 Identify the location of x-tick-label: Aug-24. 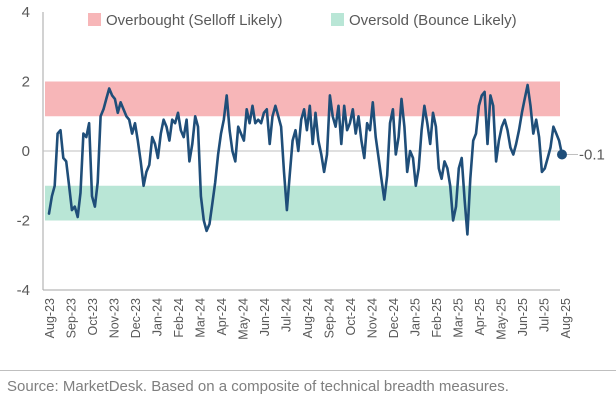
(308, 318).